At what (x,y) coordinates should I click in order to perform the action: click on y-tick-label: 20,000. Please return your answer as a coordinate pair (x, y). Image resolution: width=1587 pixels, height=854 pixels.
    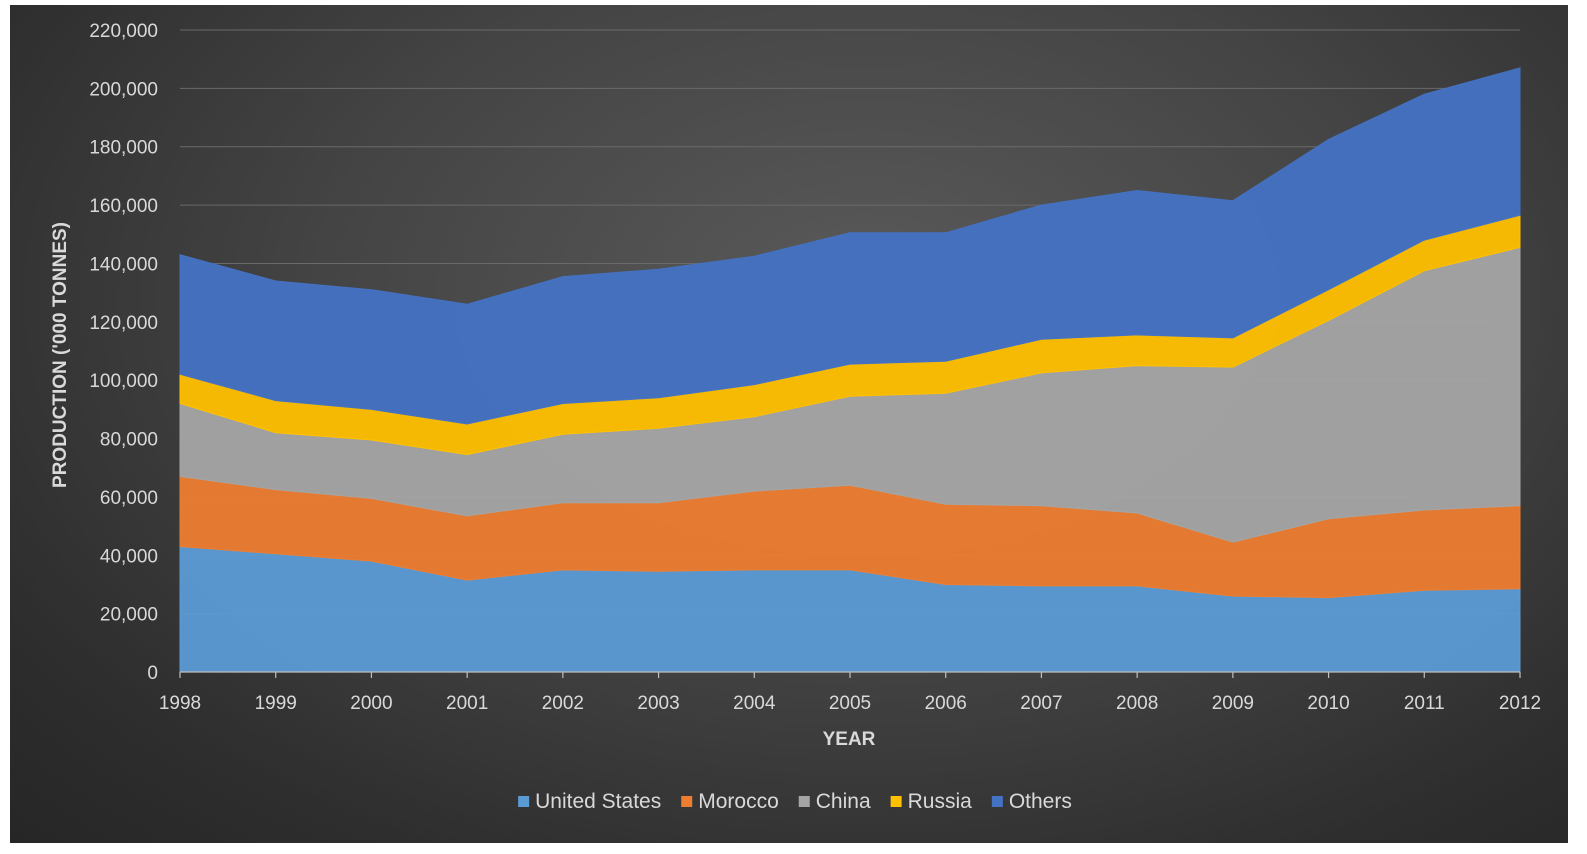
    Looking at the image, I should click on (129, 615).